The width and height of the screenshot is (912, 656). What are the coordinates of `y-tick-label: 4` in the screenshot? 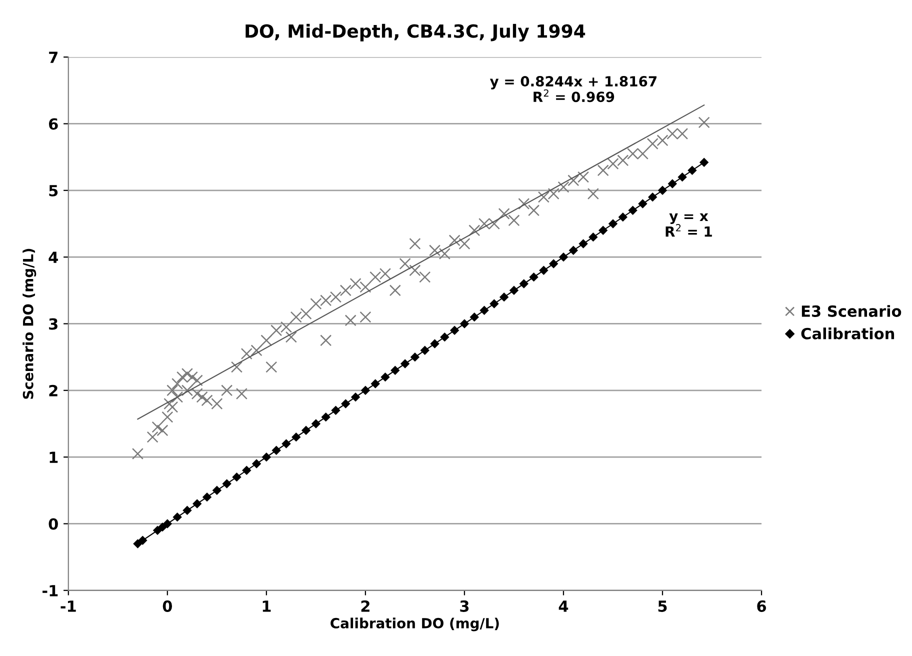 It's located at (53, 257).